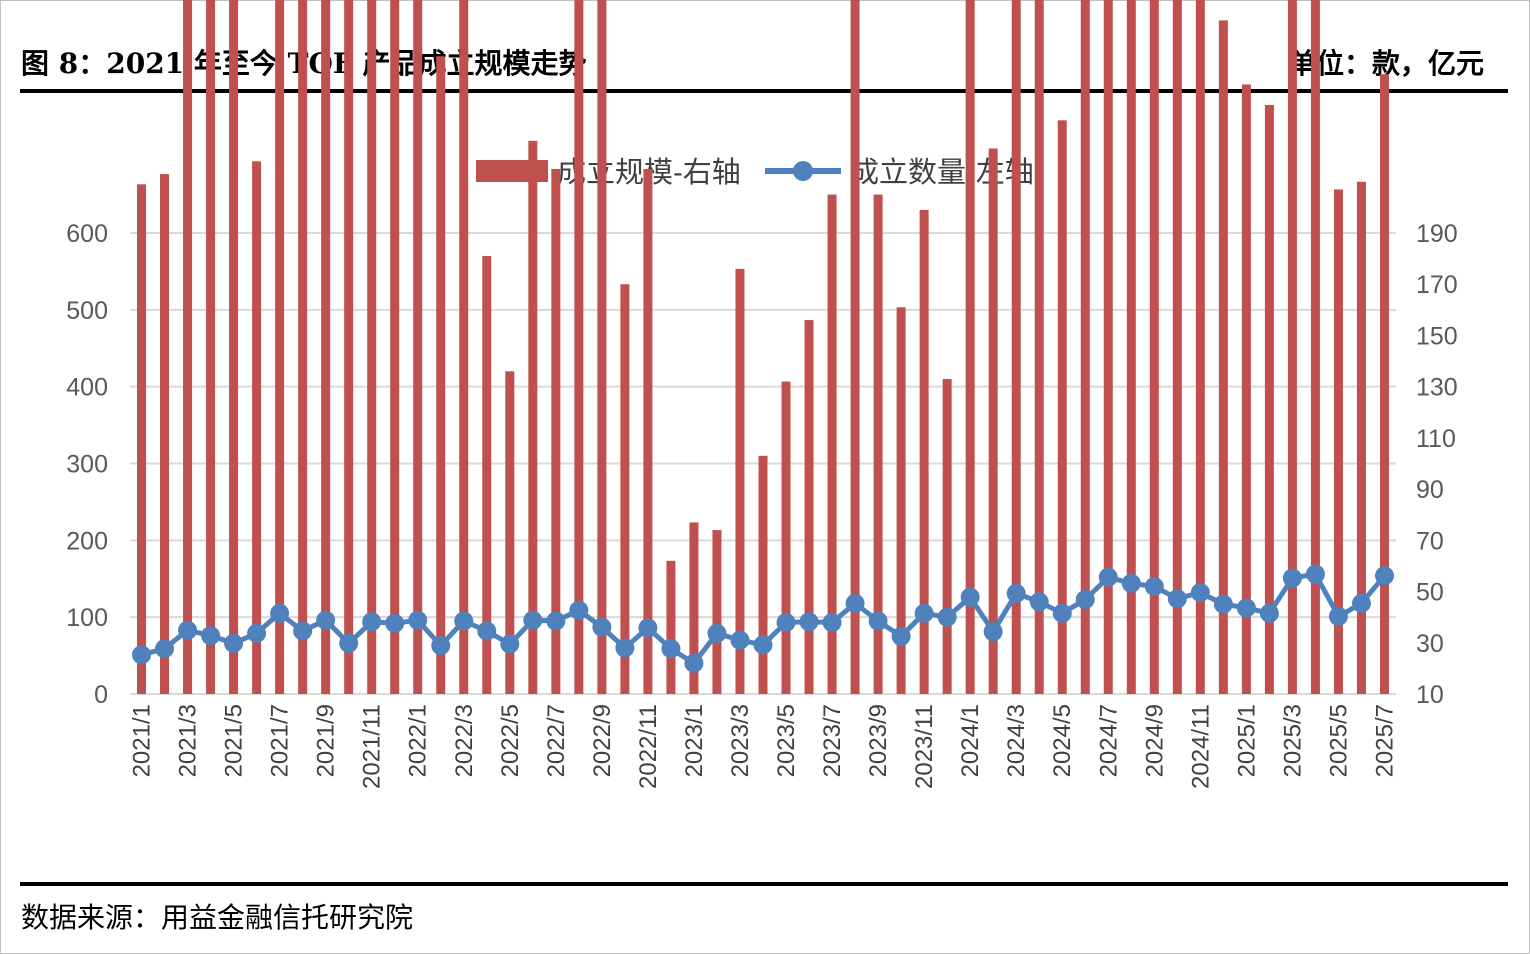  I want to click on right-tick-label: 30, so click(1430, 644).